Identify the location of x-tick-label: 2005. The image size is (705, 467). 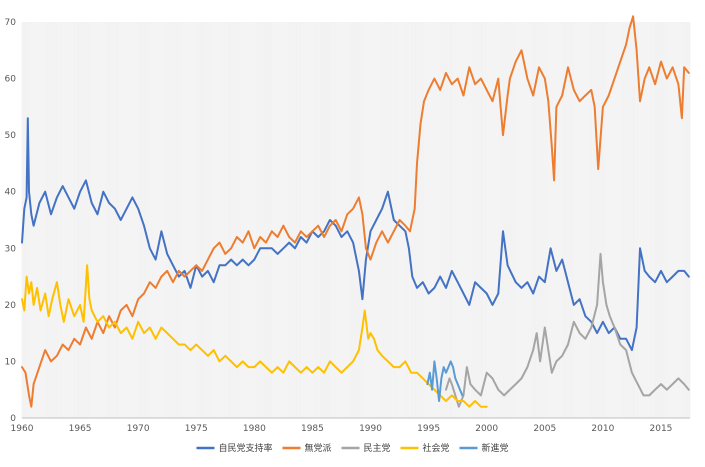
(544, 429).